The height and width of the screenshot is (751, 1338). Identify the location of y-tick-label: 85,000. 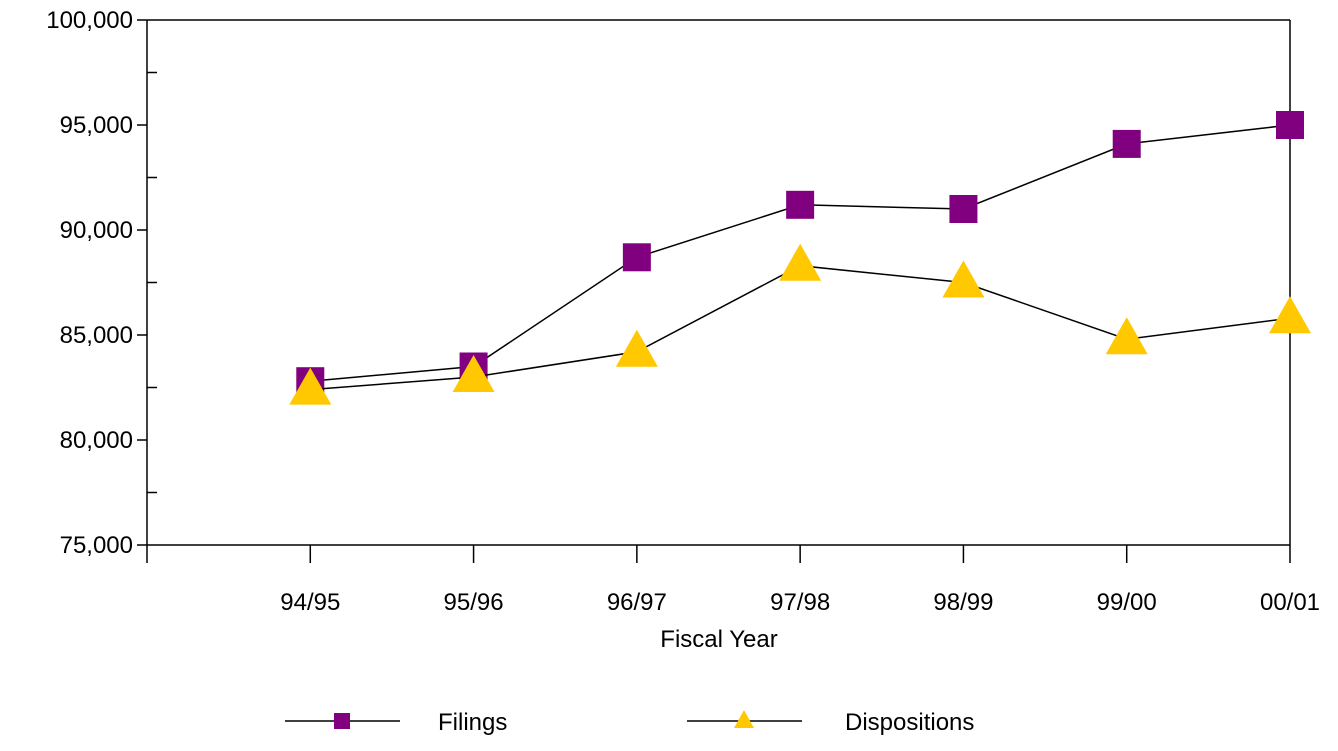
(96, 335).